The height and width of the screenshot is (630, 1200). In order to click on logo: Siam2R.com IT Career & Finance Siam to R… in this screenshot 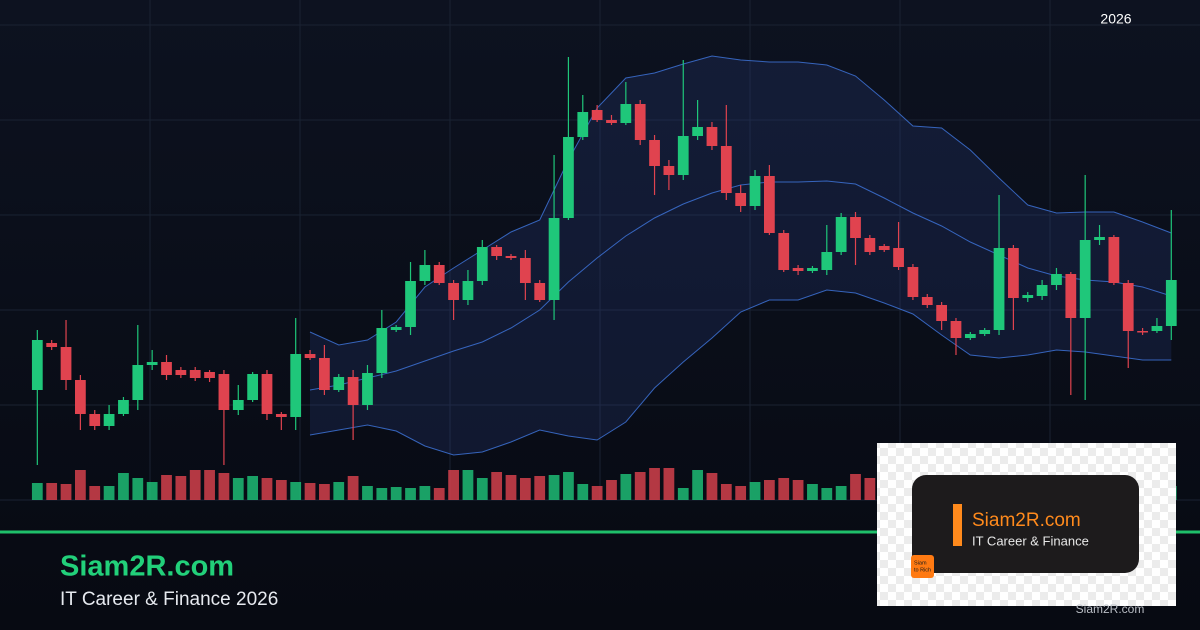, I will do `click(1026, 529)`.